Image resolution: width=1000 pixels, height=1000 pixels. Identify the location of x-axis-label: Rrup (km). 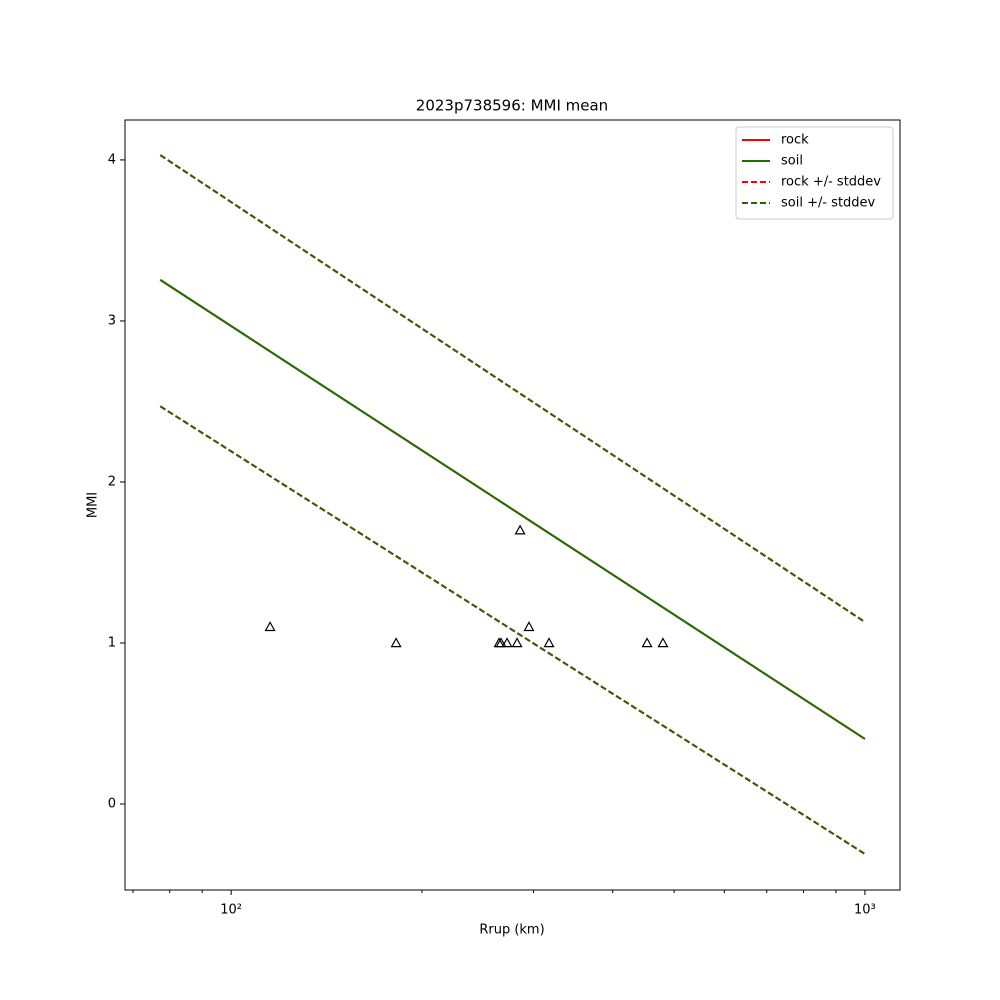
(511, 930).